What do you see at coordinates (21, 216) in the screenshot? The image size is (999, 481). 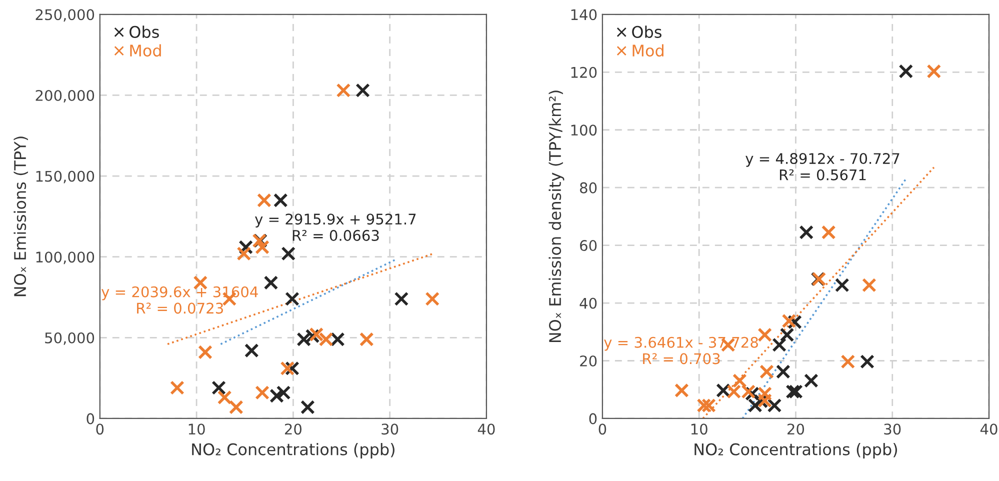 I see `y-axis-title: NOₓ Emissions (TPY)` at bounding box center [21, 216].